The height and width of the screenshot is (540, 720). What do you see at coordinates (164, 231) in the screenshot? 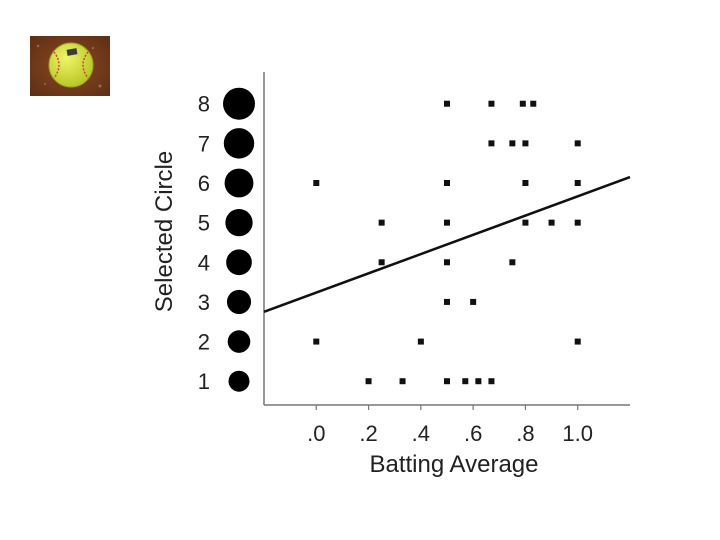
I see `y-axis-title: Selected Circle` at bounding box center [164, 231].